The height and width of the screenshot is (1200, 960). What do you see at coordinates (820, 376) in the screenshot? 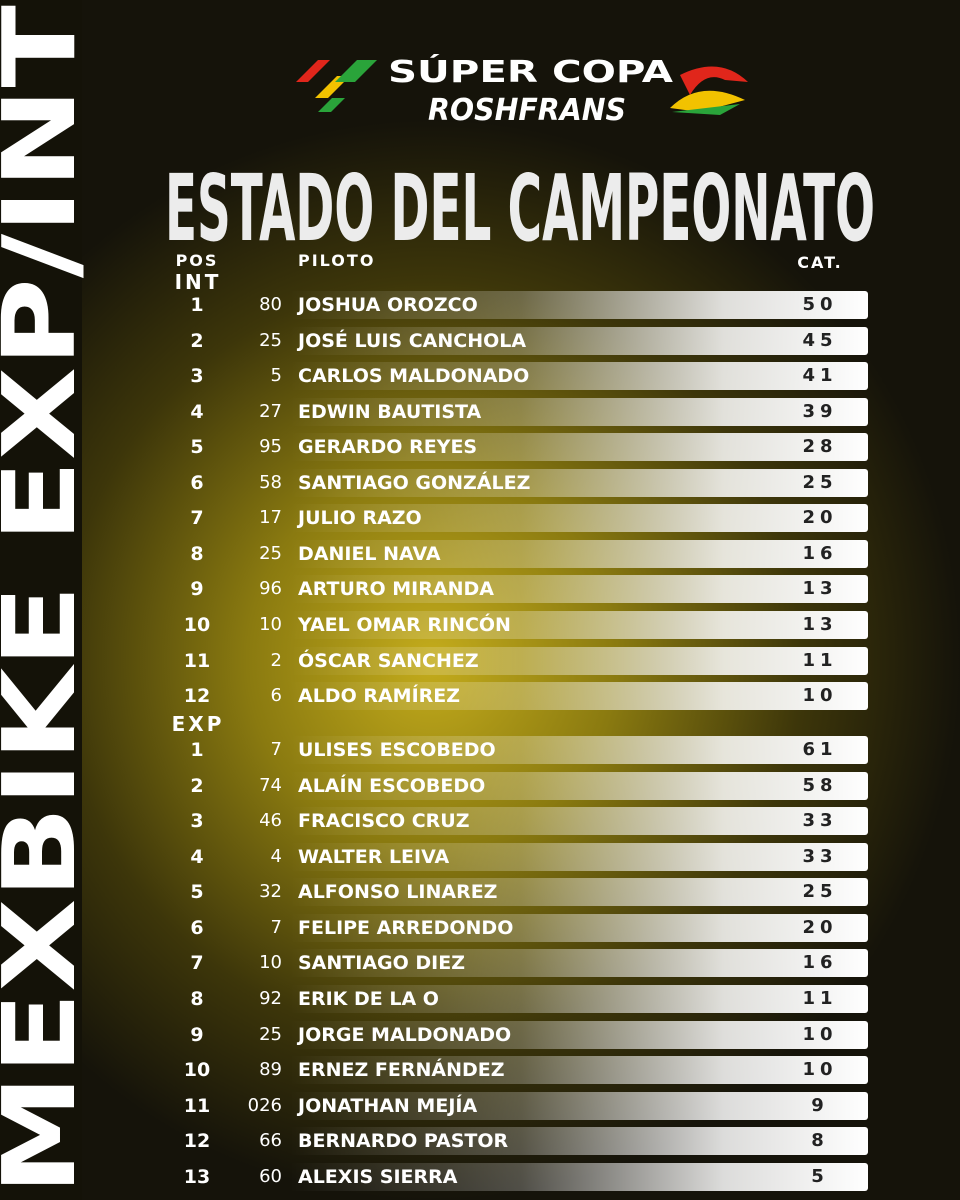
I see `points: 41` at bounding box center [820, 376].